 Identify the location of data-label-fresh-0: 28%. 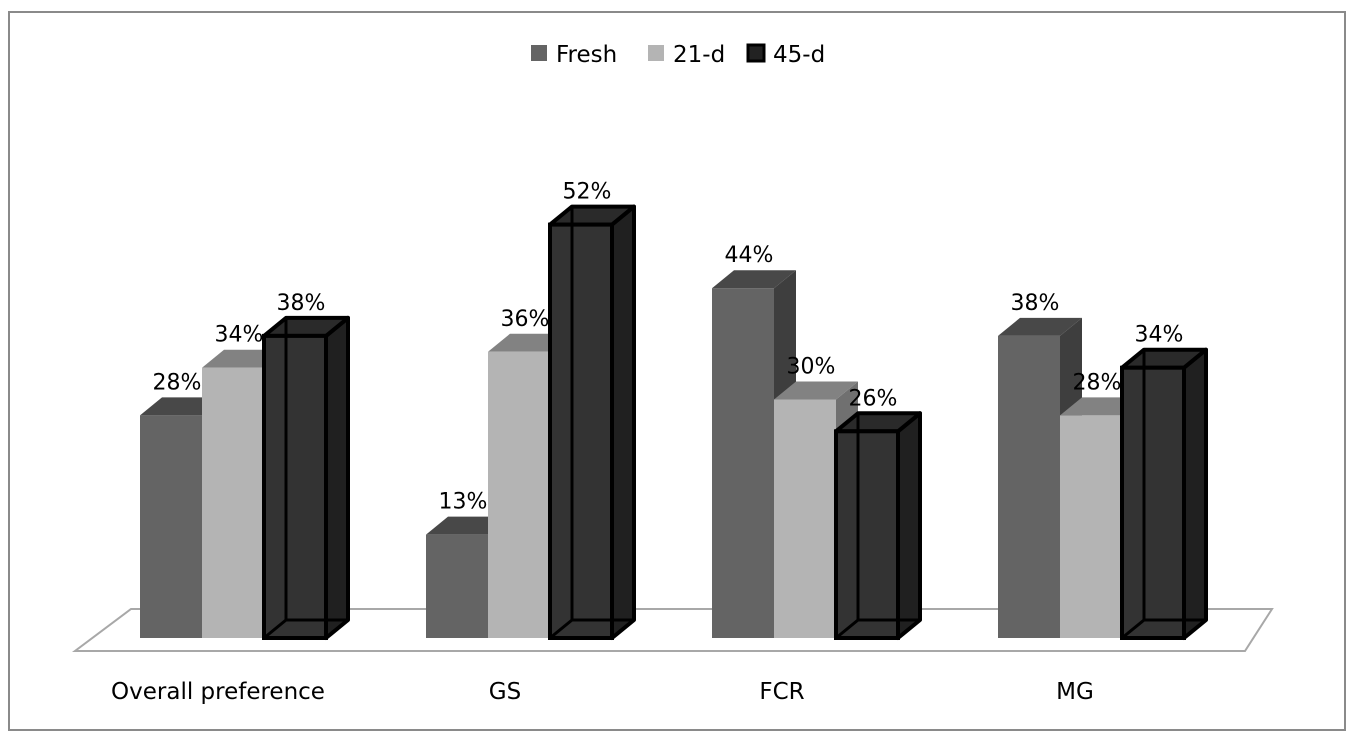
(177, 382).